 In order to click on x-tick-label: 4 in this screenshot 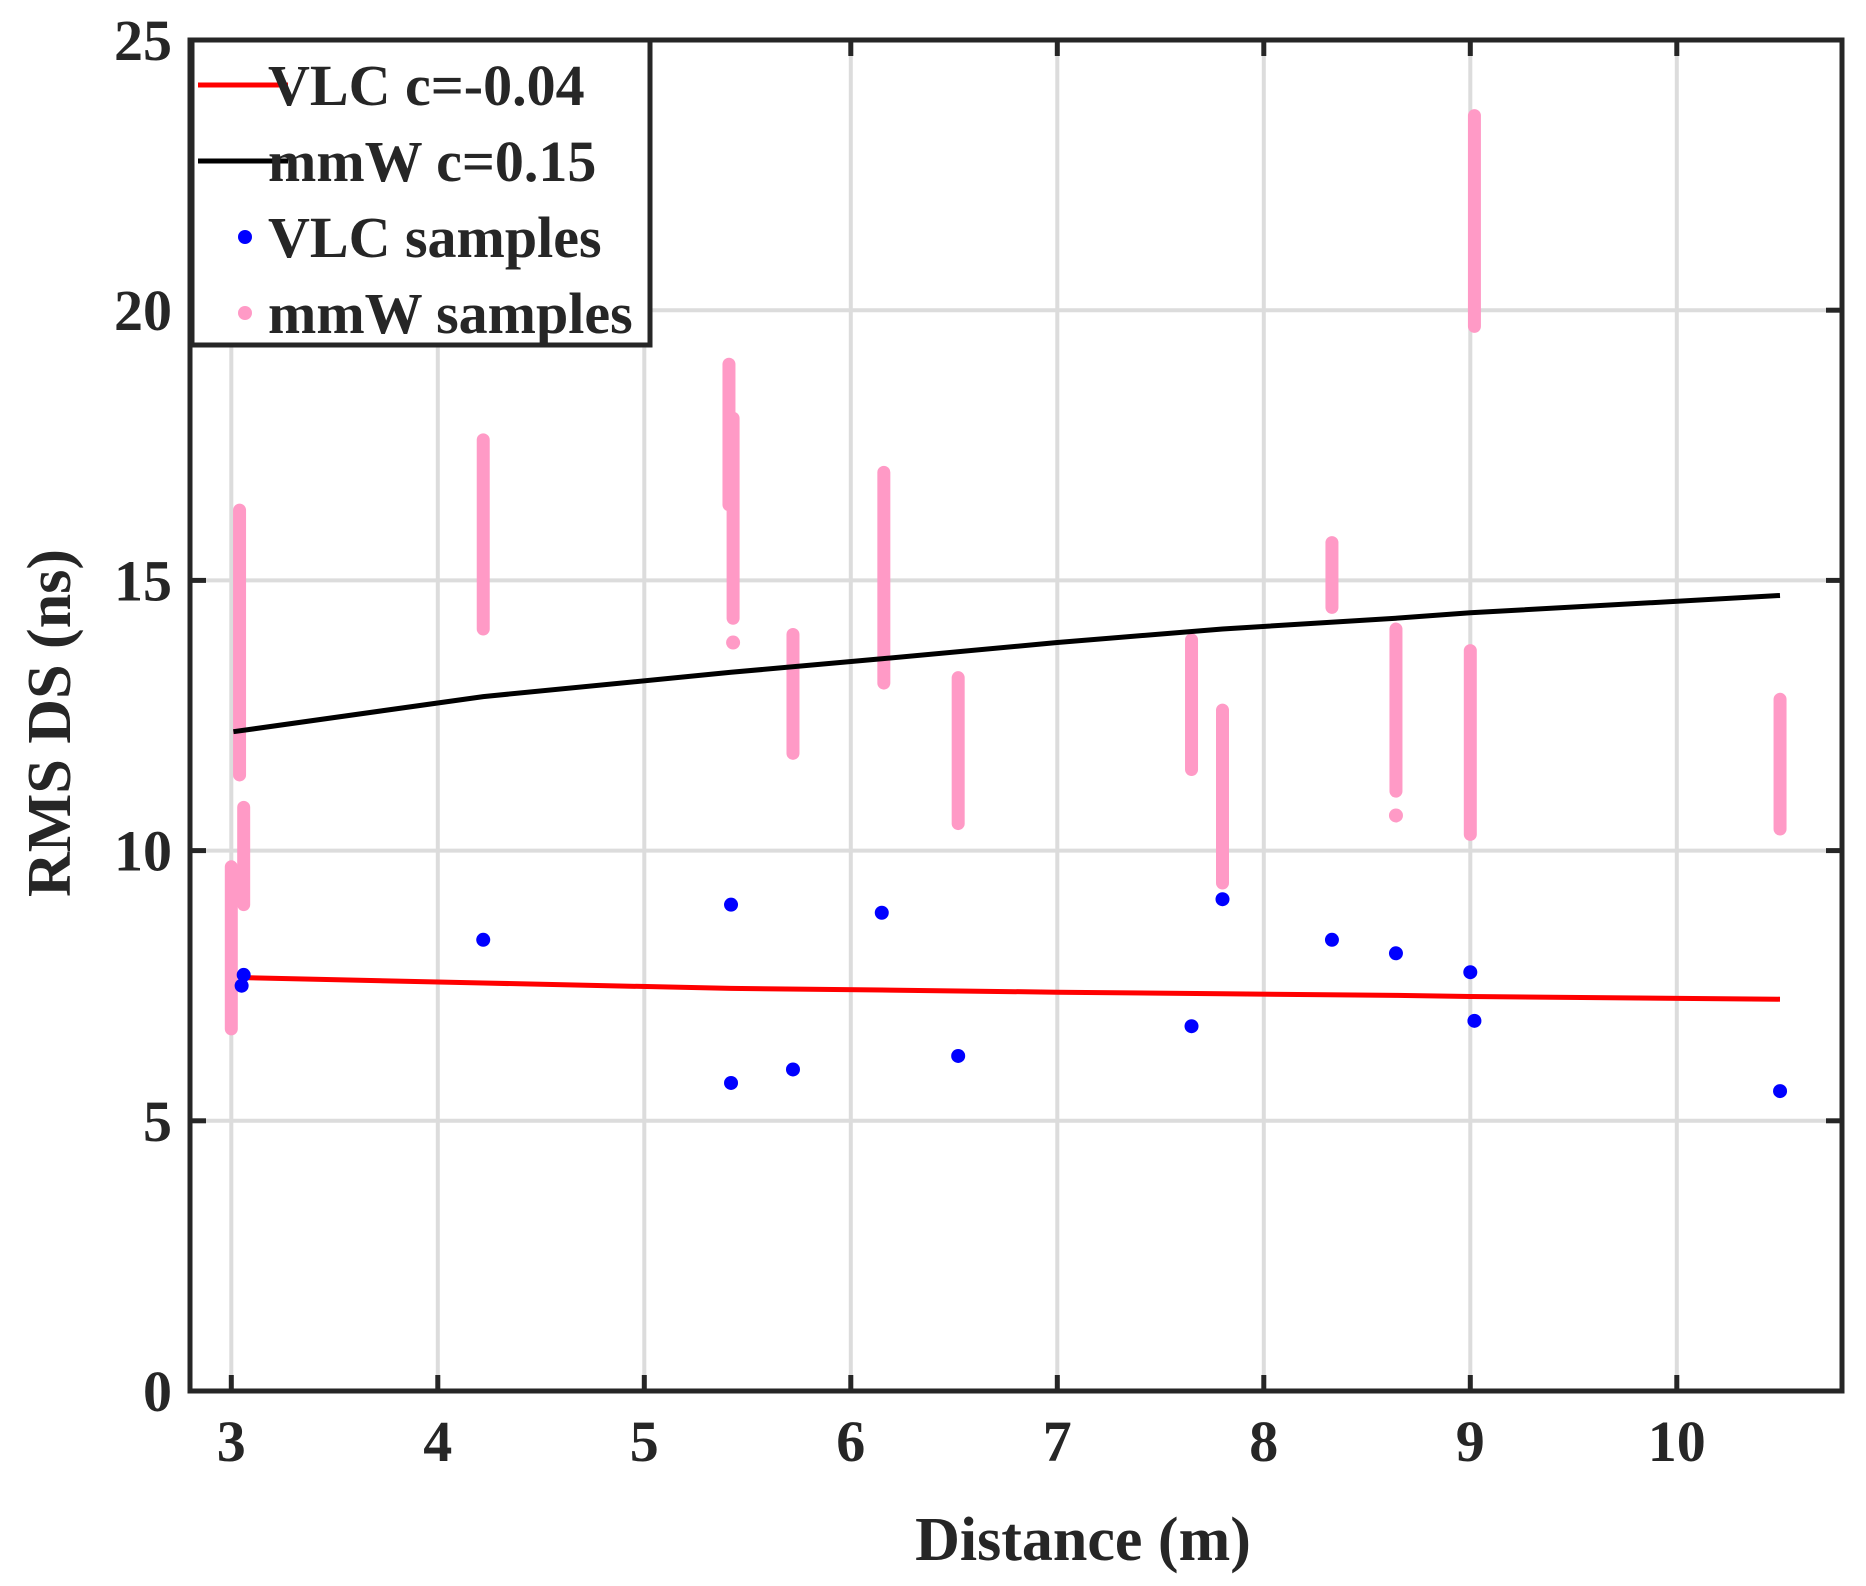, I will do `click(437, 1441)`.